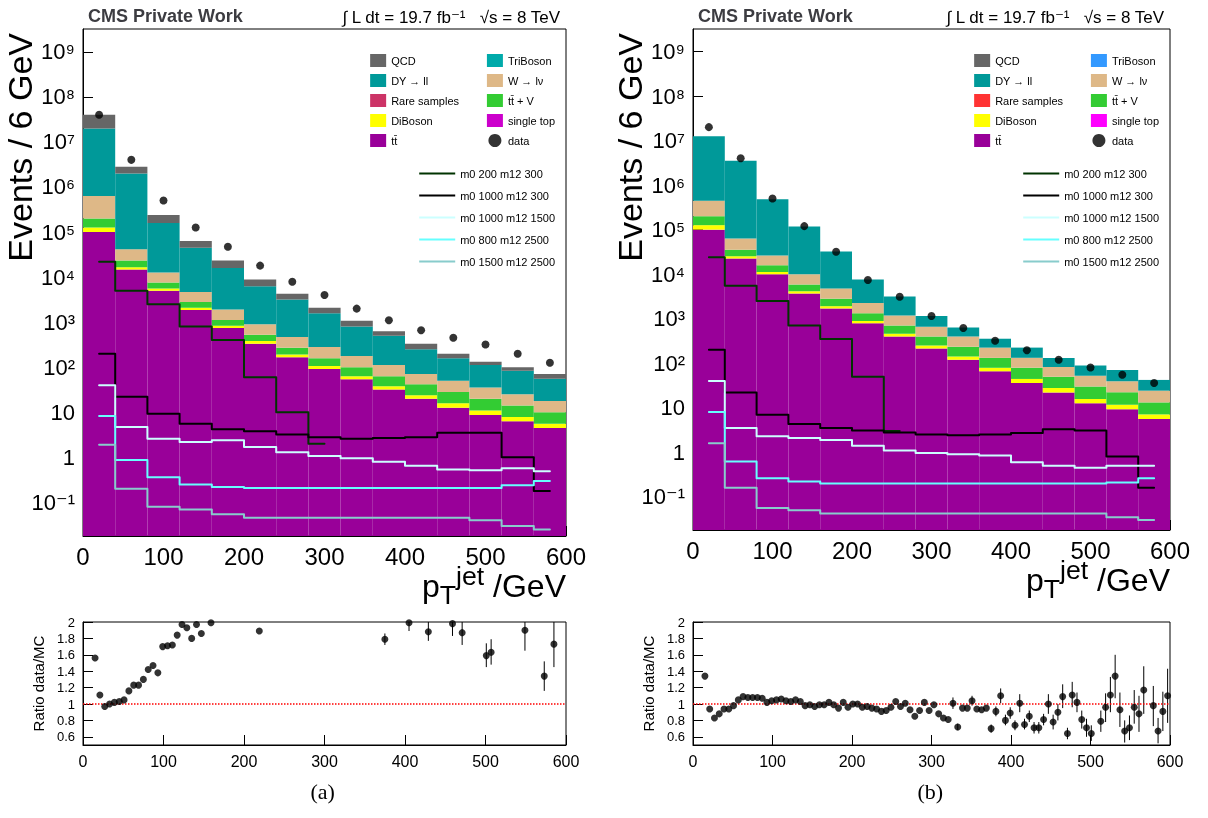 The height and width of the screenshot is (818, 1208). Describe the element at coordinates (1133, 60) in the screenshot. I see `legend-label: TriBoson` at that location.